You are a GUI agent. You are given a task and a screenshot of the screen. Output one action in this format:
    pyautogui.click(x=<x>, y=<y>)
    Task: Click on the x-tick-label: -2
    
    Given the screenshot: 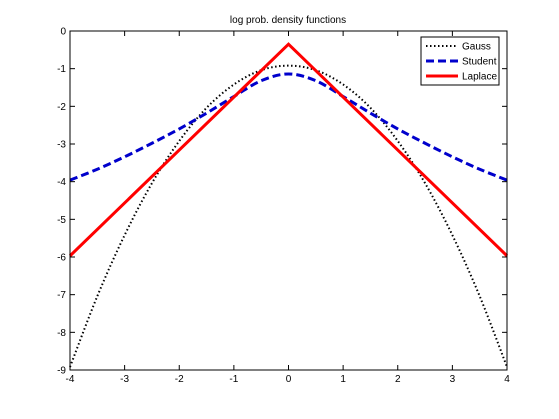 What is the action you would take?
    pyautogui.click(x=179, y=379)
    